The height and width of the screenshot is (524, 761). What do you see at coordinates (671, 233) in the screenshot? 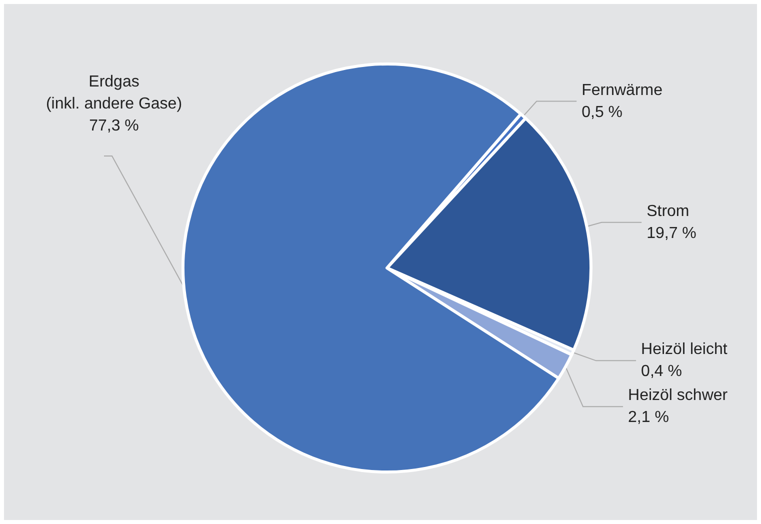
I see `data-label: 19,7 %` at bounding box center [671, 233].